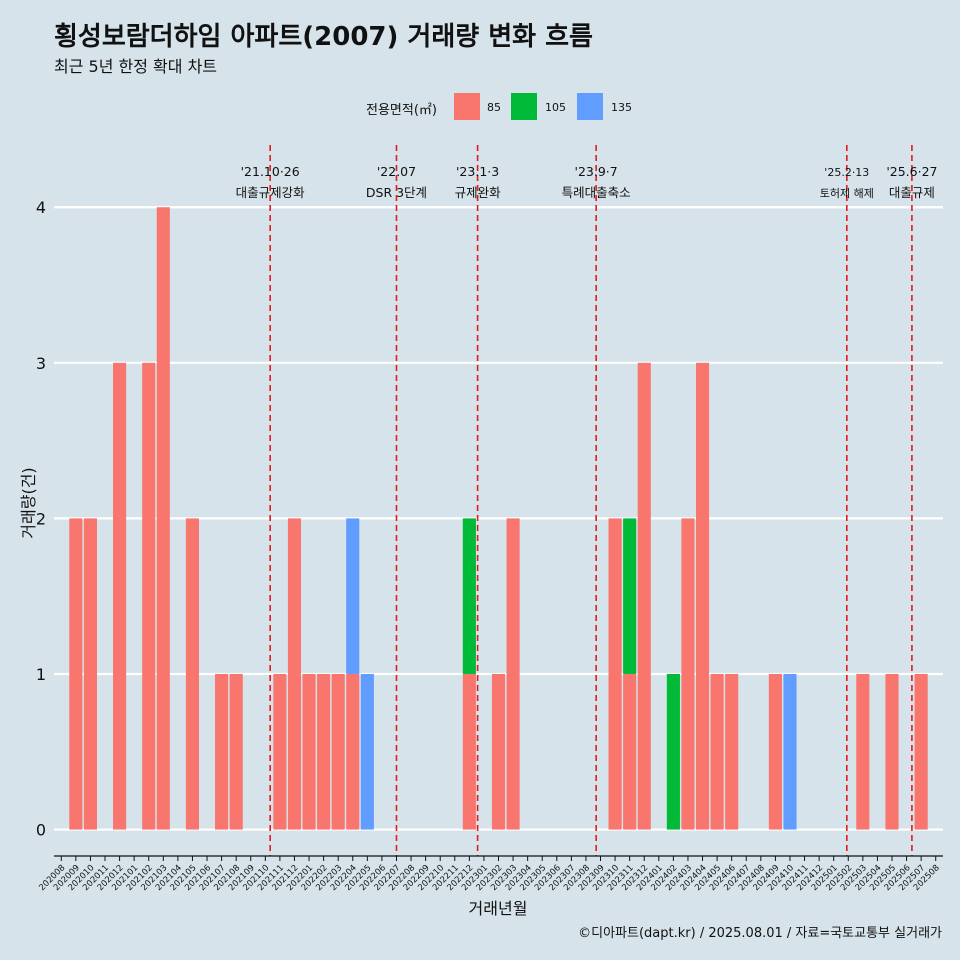 The image size is (960, 960). I want to click on event-label-text: DSR 3단계, so click(396, 192).